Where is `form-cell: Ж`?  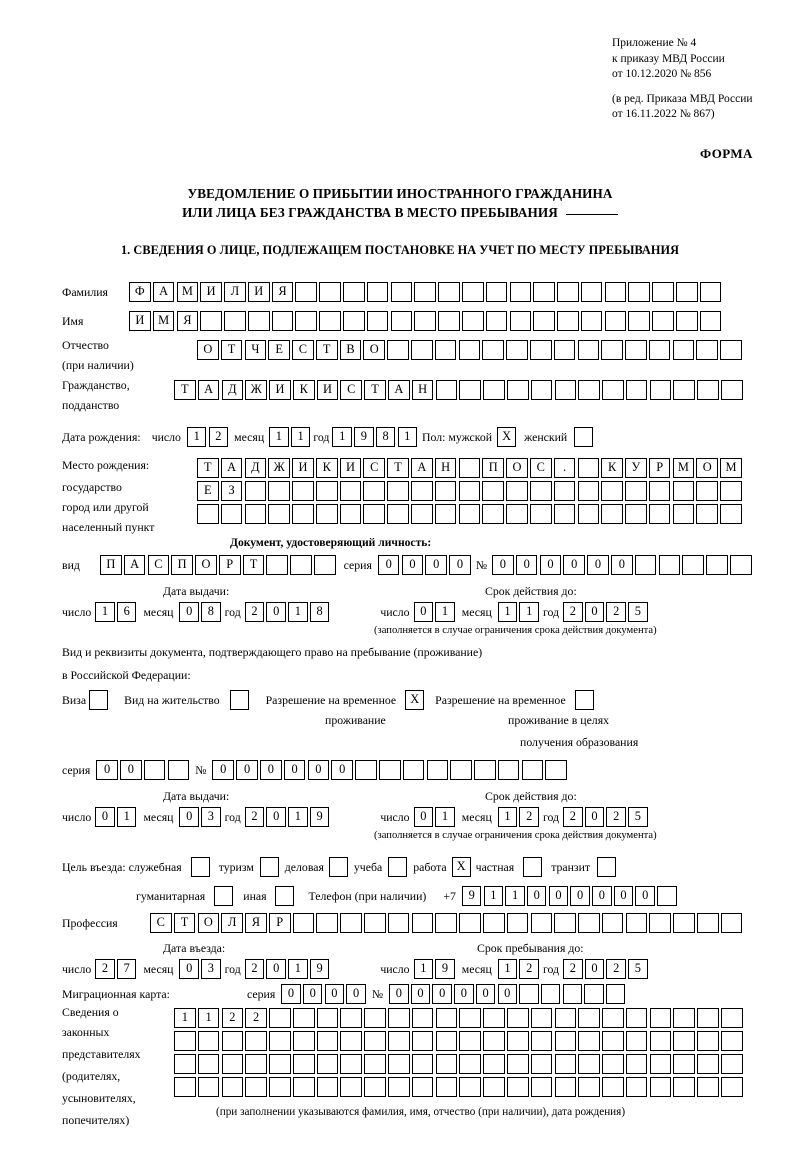
form-cell: Ж is located at coordinates (279, 468).